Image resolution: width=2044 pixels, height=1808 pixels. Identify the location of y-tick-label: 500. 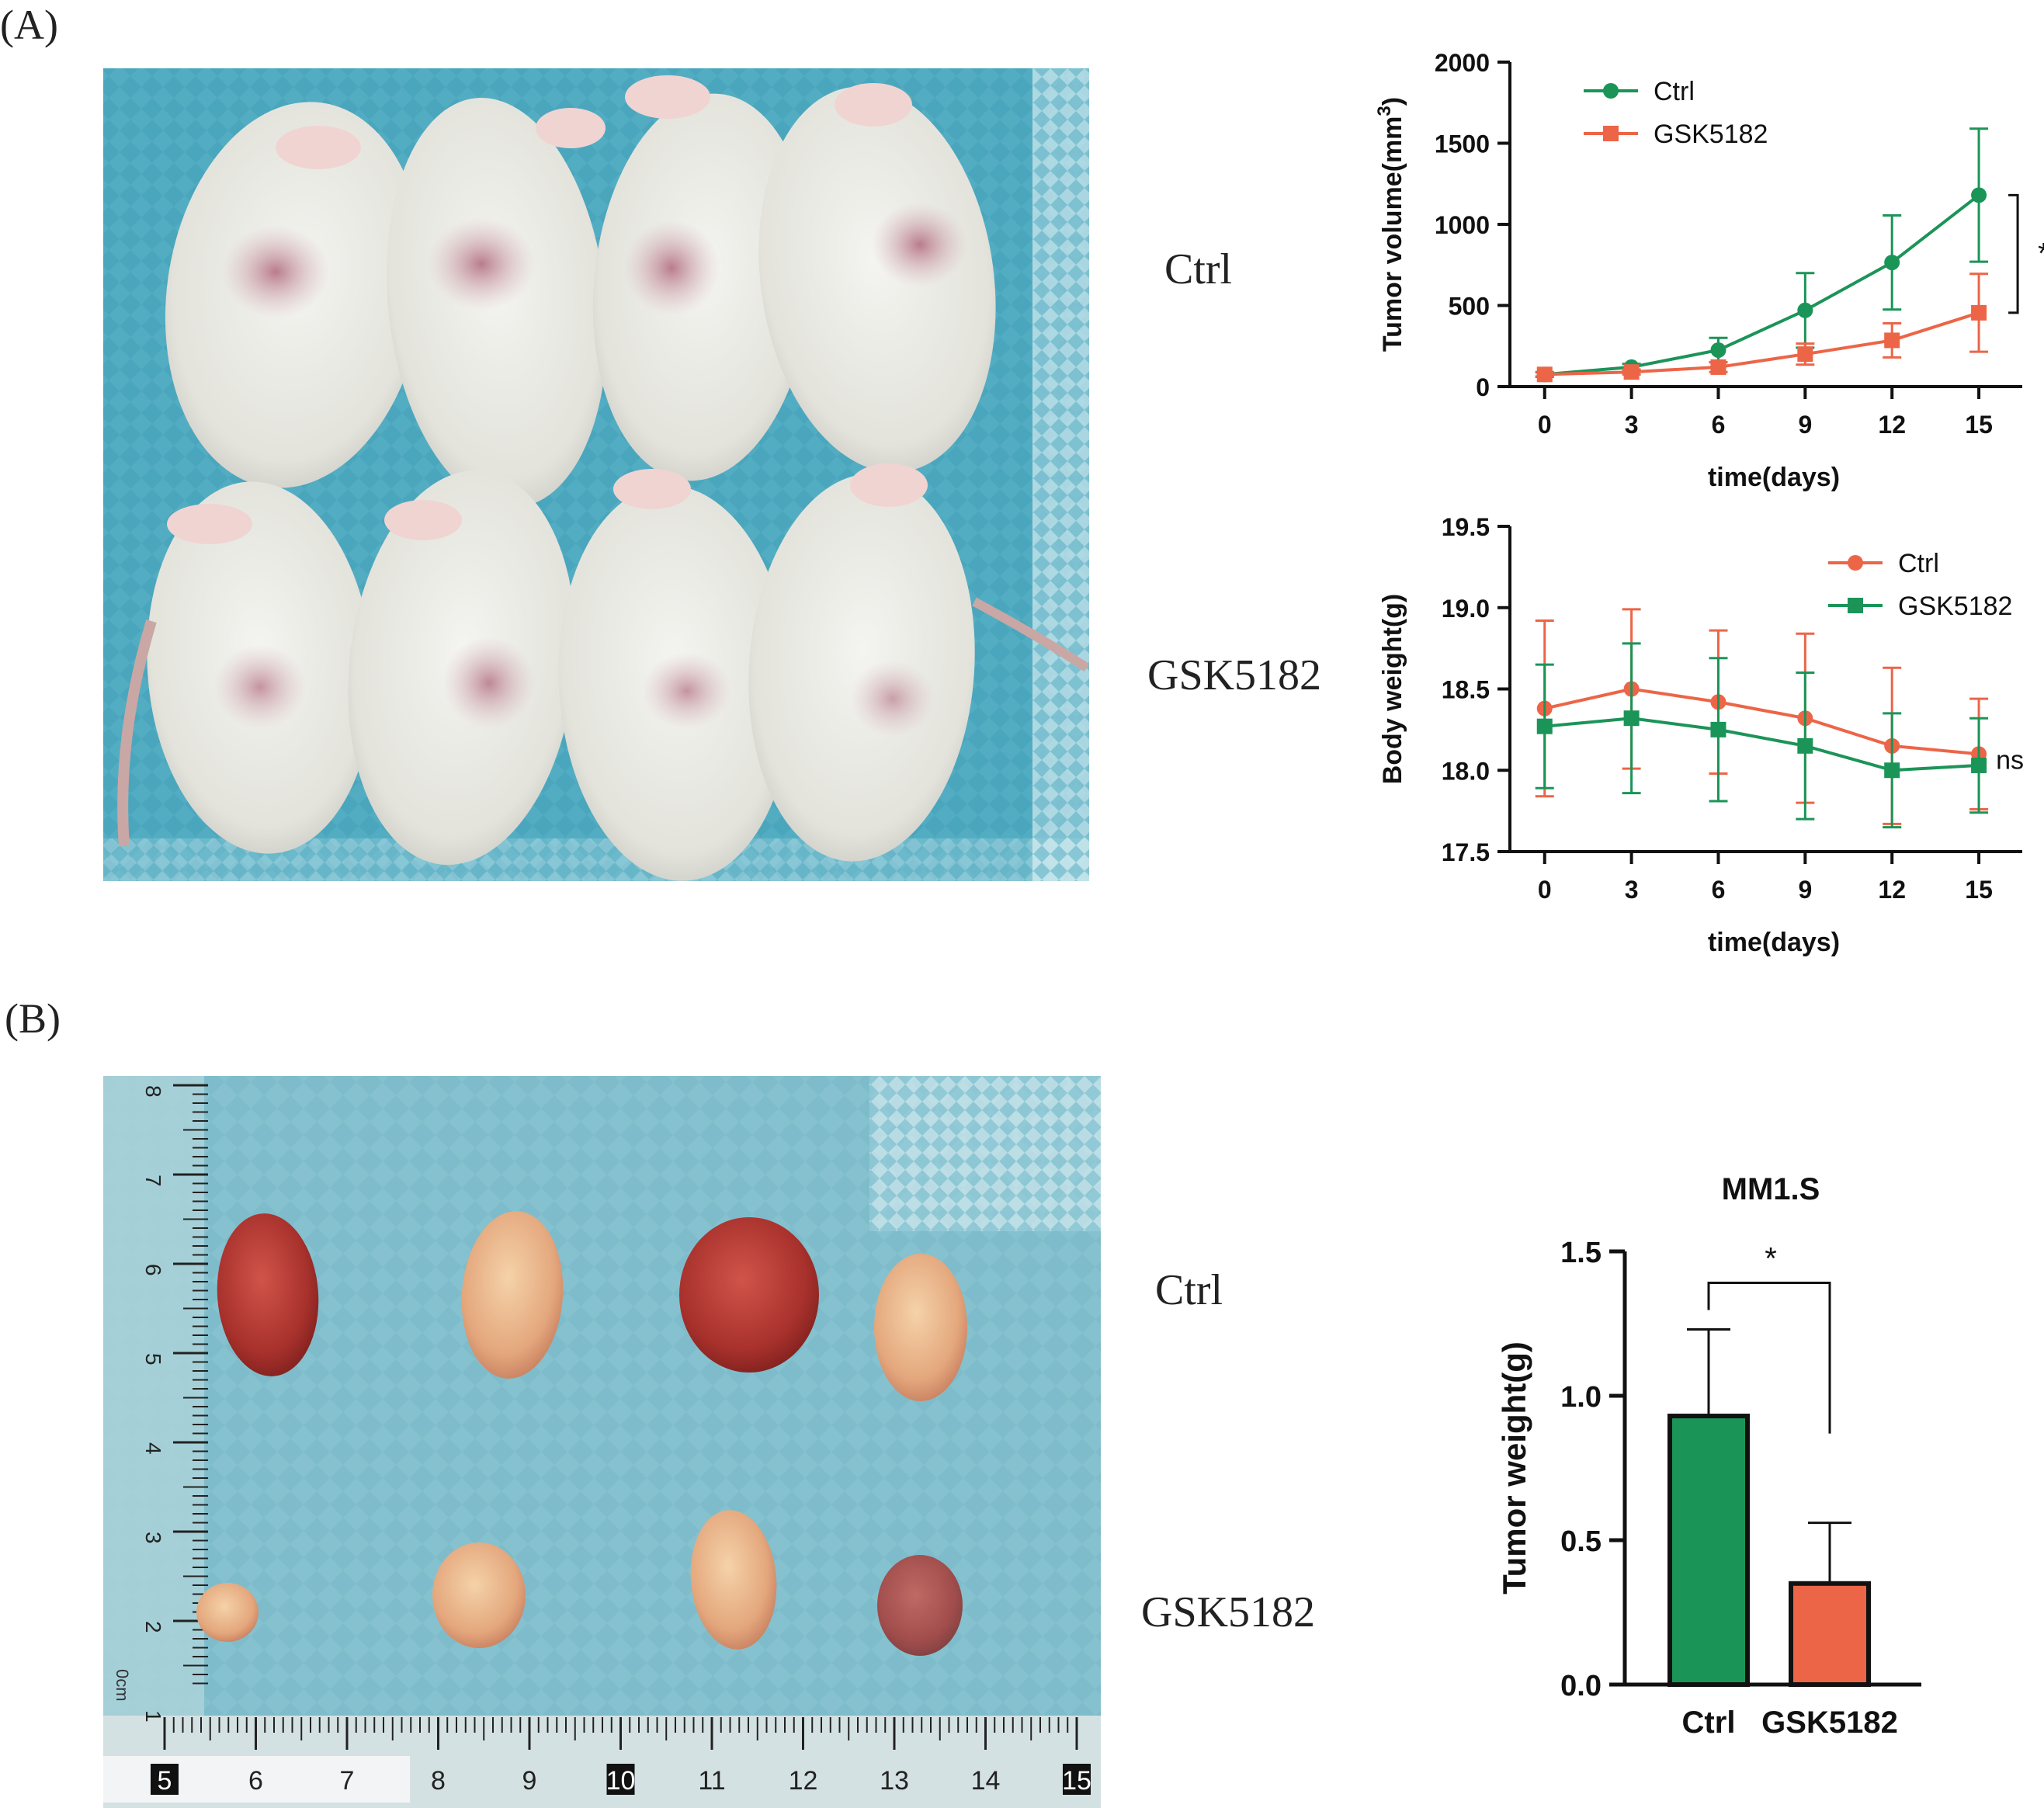
(1469, 307).